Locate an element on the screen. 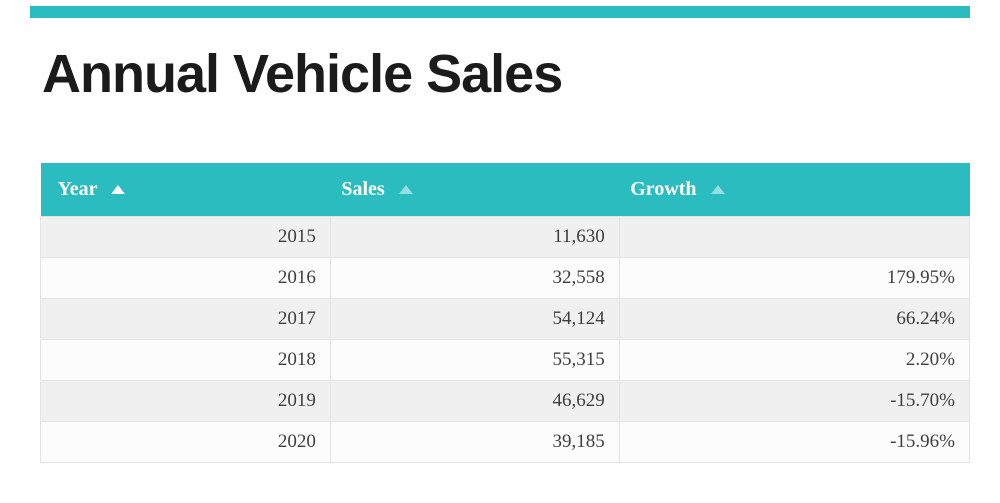  growth-cell: -15.96% is located at coordinates (794, 442).